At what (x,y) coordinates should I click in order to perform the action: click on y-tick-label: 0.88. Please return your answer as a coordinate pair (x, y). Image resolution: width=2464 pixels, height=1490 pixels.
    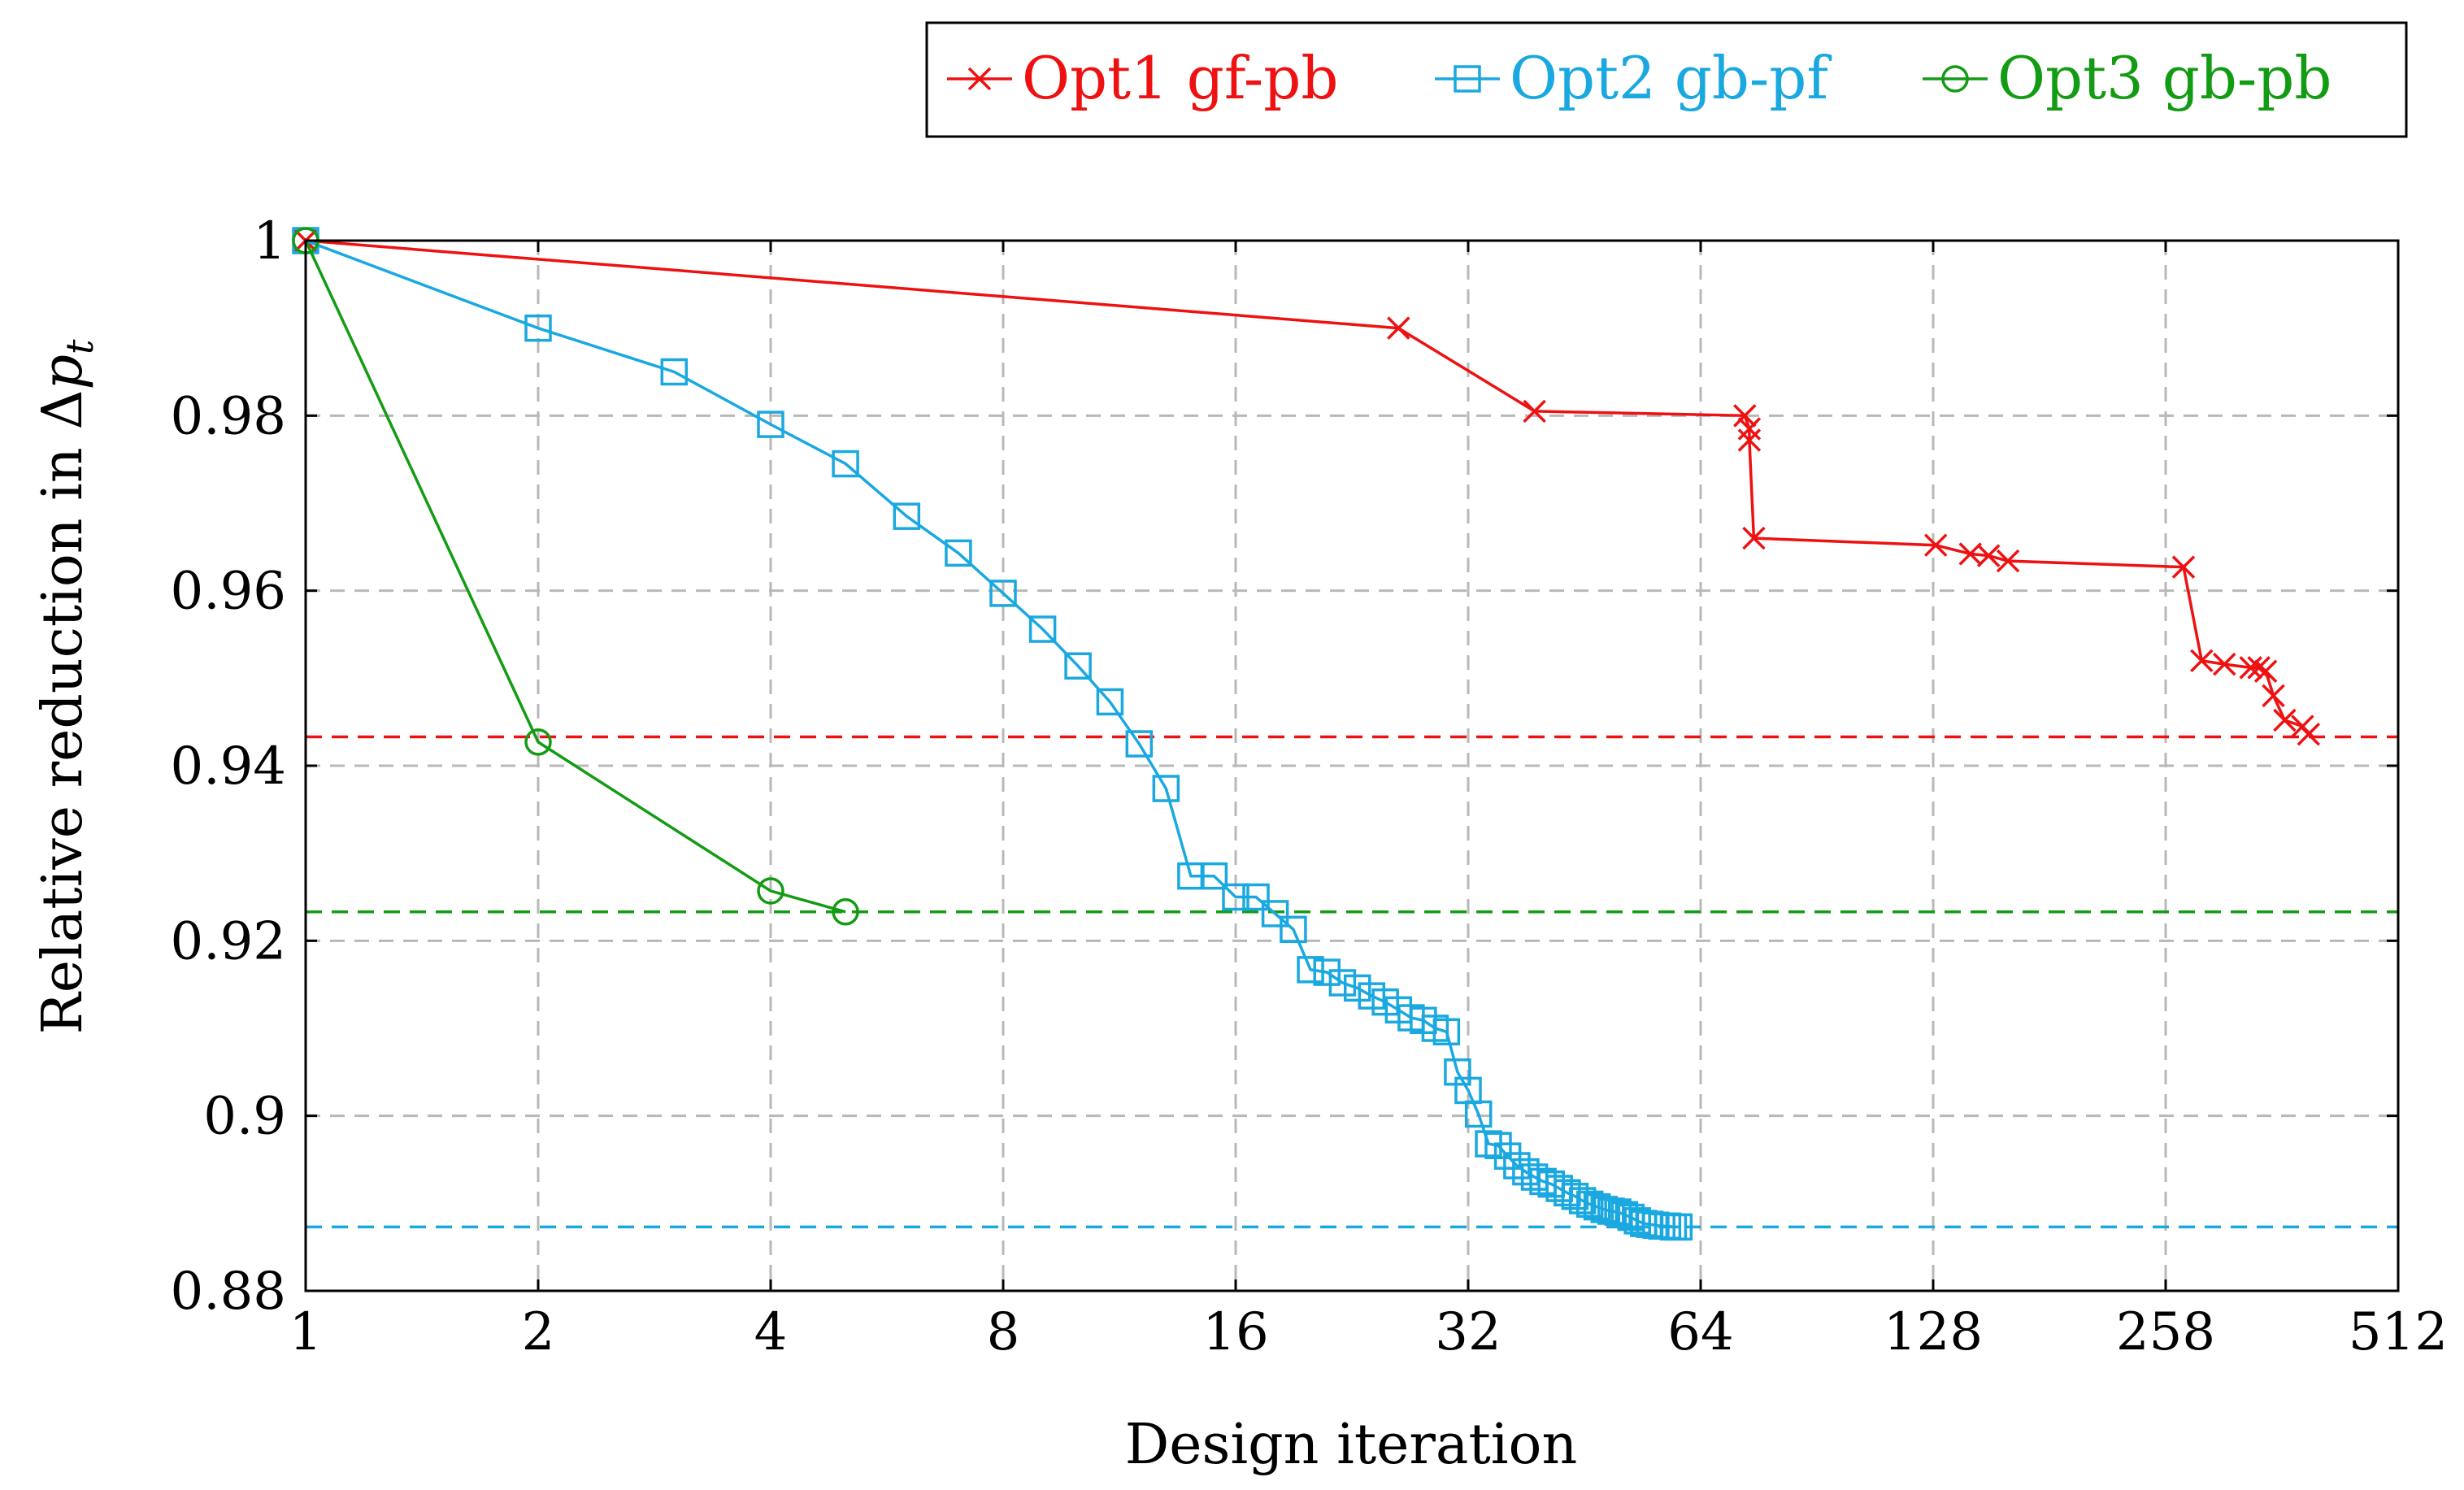
    Looking at the image, I should click on (229, 1292).